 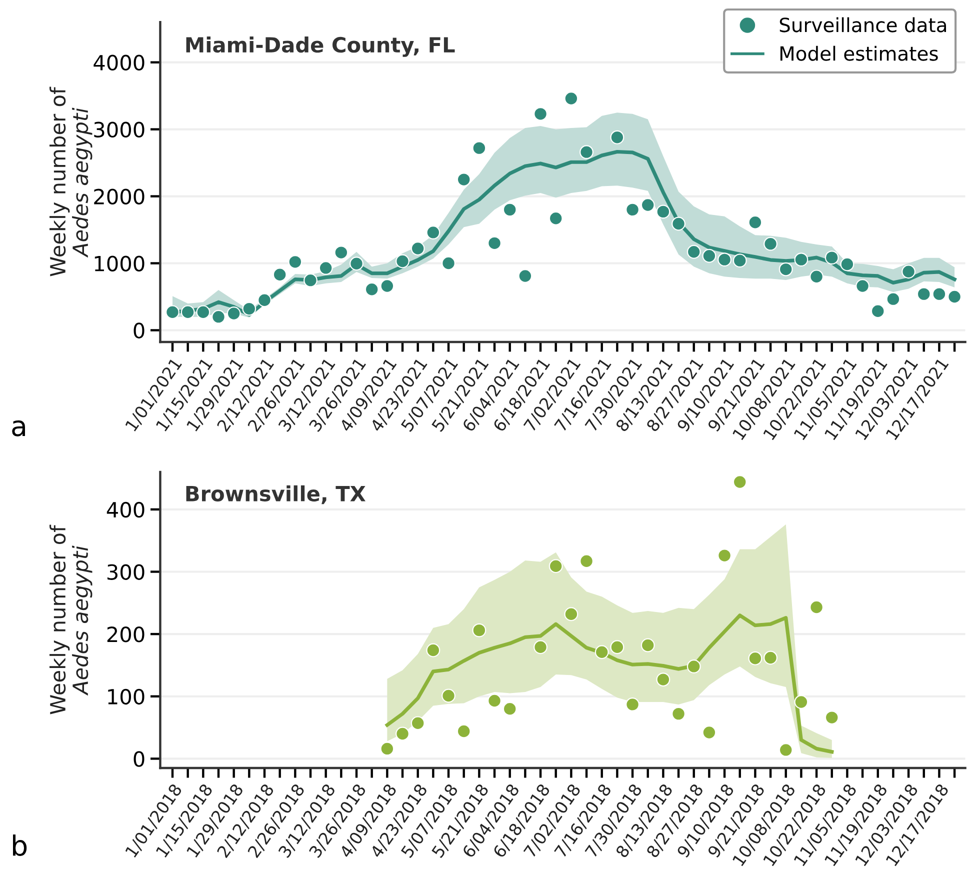 I want to click on legend-label: Model estimates, so click(x=859, y=53).